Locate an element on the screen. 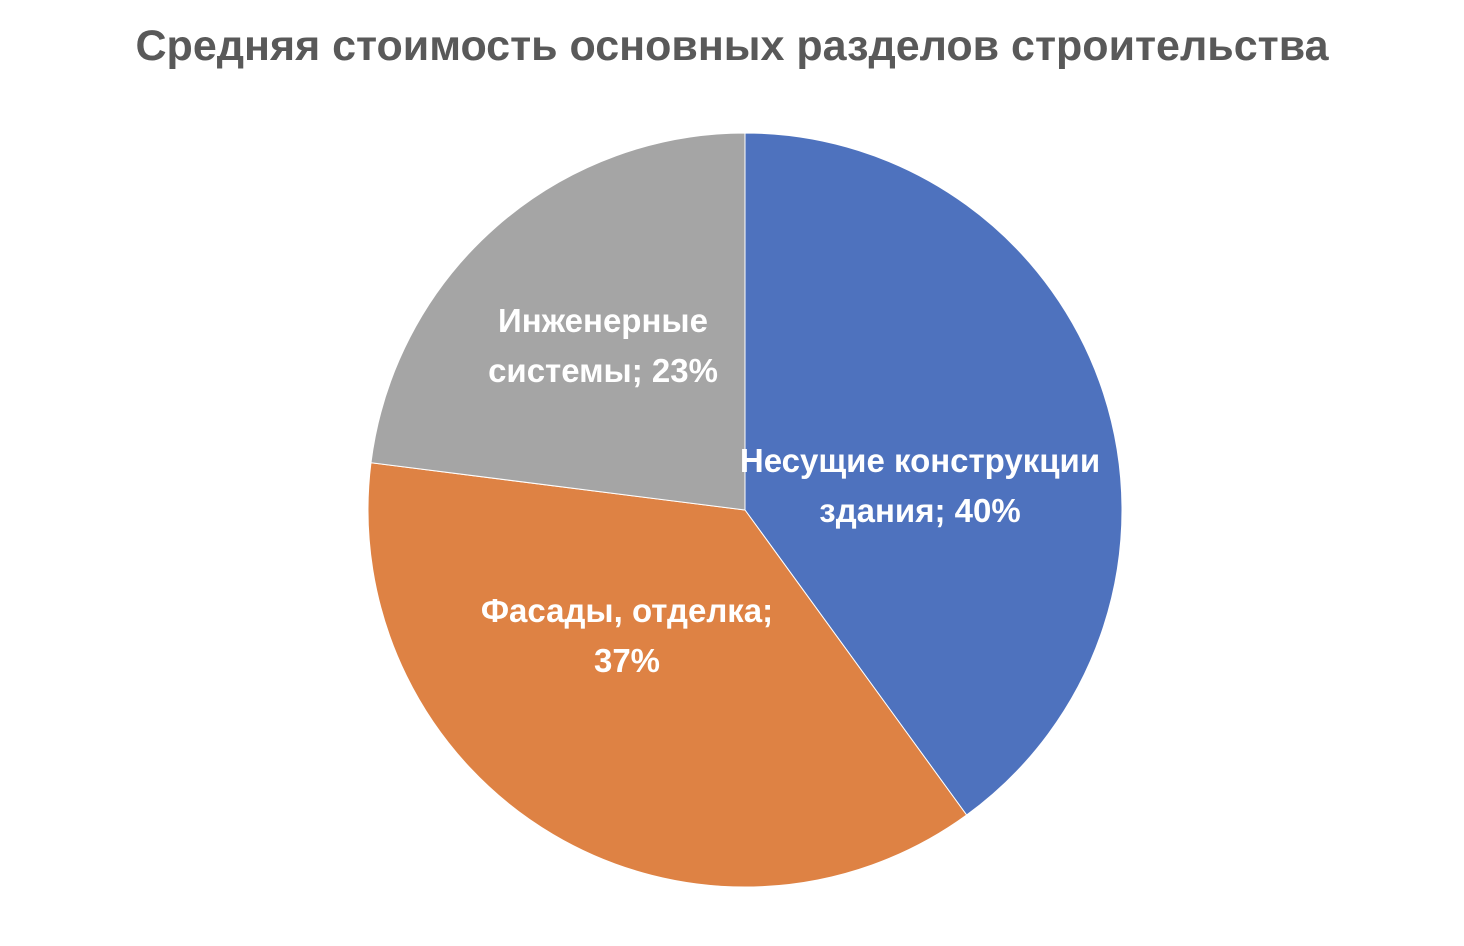 This screenshot has width=1464, height=946. pie-slice-label-line: здания; 40% is located at coordinates (919, 510).